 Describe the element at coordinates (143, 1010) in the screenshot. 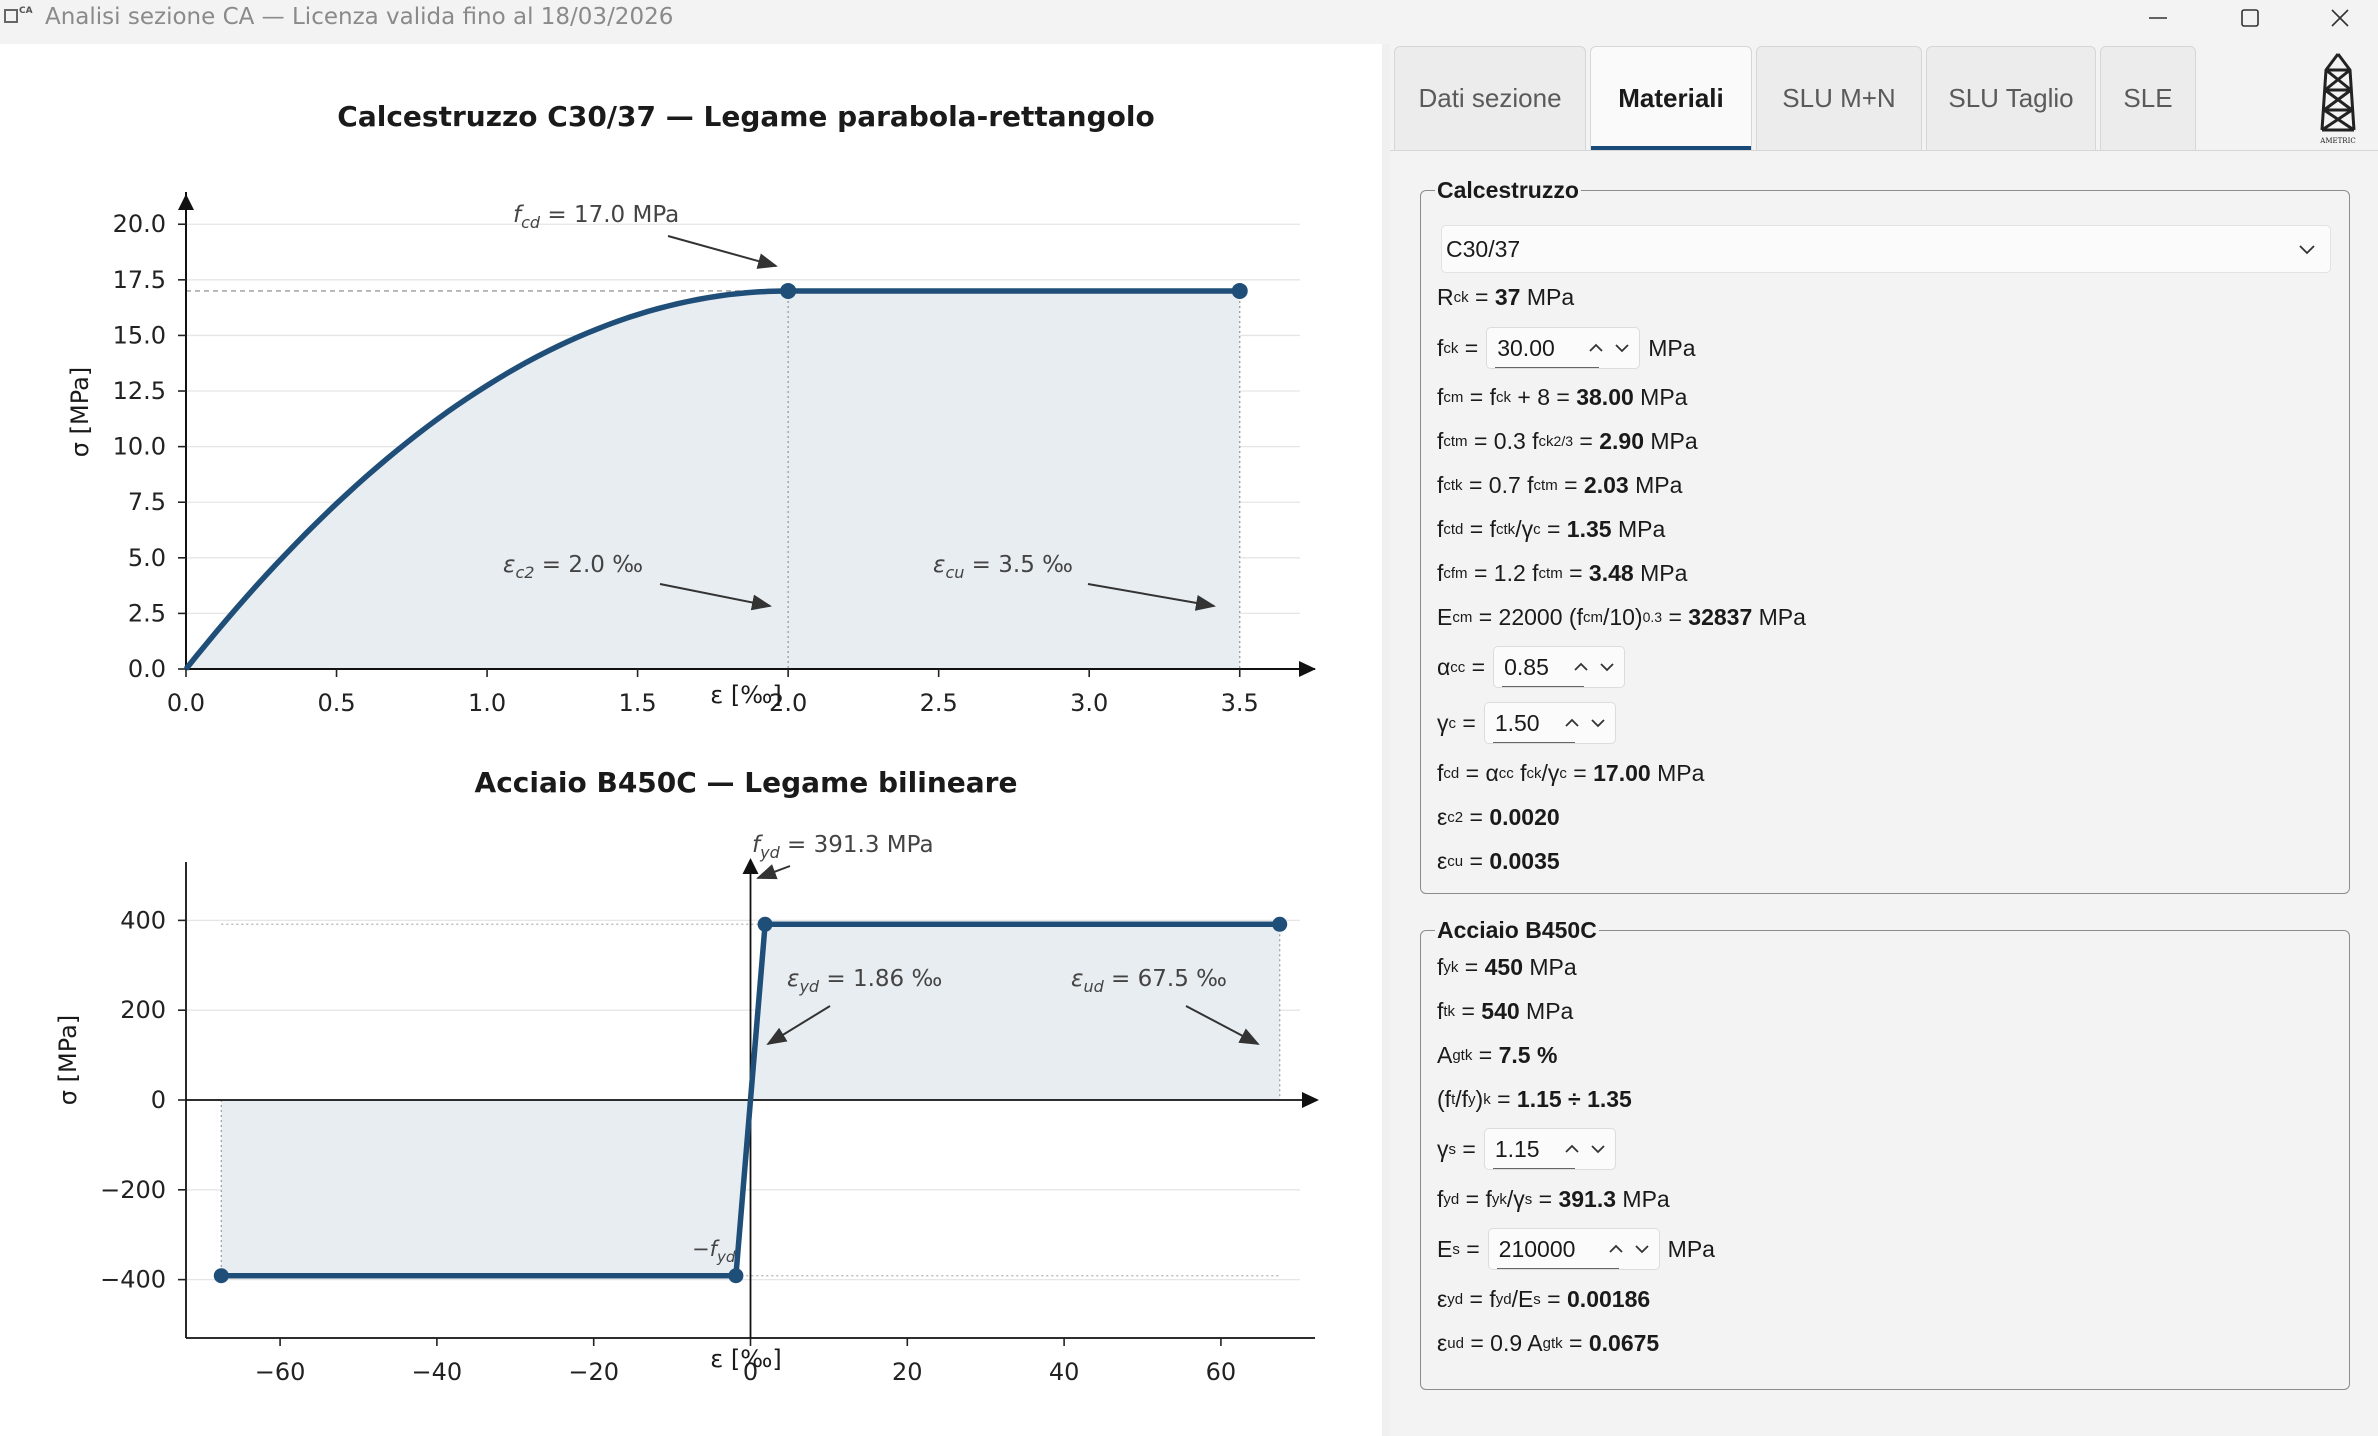

I see `y-tick-label: 200` at that location.